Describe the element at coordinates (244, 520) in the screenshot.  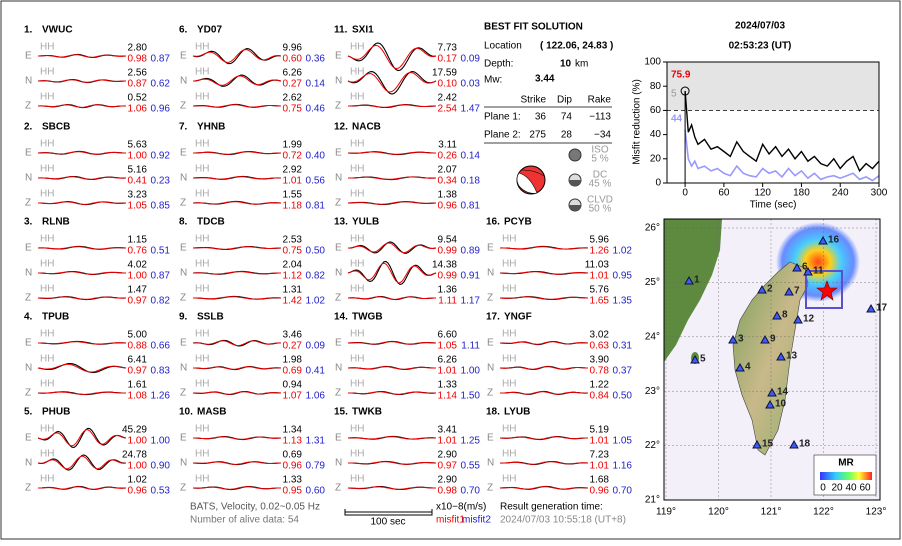
I see `footer-text: Number of alive data: 54` at that location.